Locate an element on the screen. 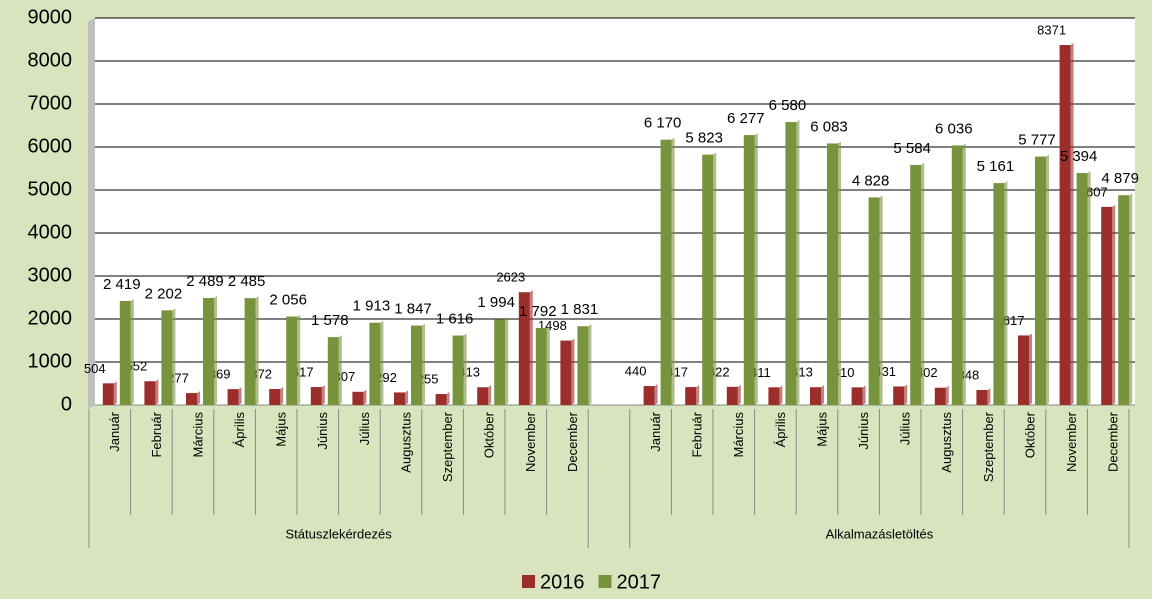 The width and height of the screenshot is (1152, 599). legend-label: 2016 is located at coordinates (562, 582).